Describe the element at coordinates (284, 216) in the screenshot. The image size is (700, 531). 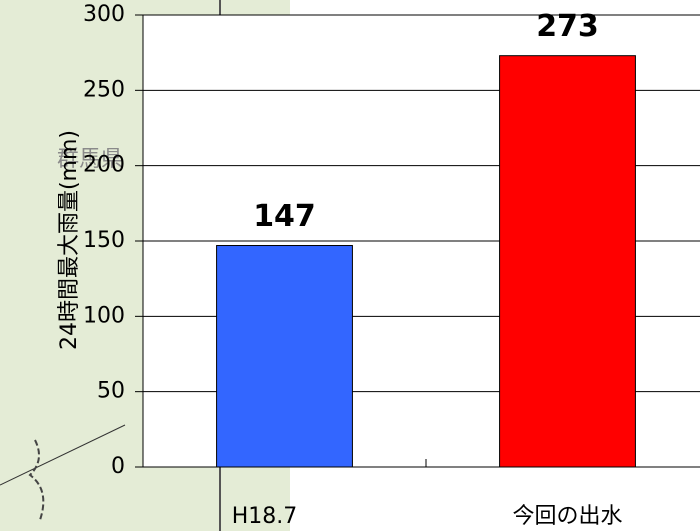
I see `data-label: 147` at that location.